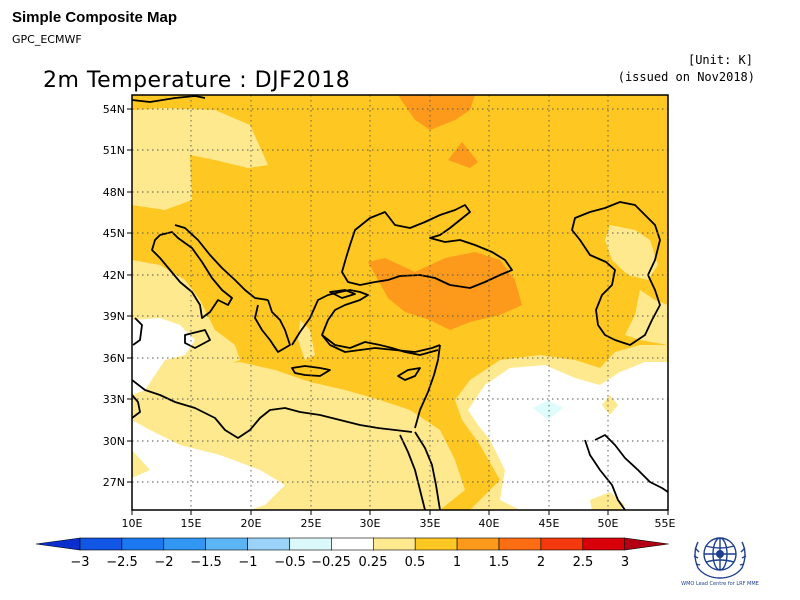  What do you see at coordinates (208, 465) in the screenshot?
I see `anomaly-region-white-south` at bounding box center [208, 465].